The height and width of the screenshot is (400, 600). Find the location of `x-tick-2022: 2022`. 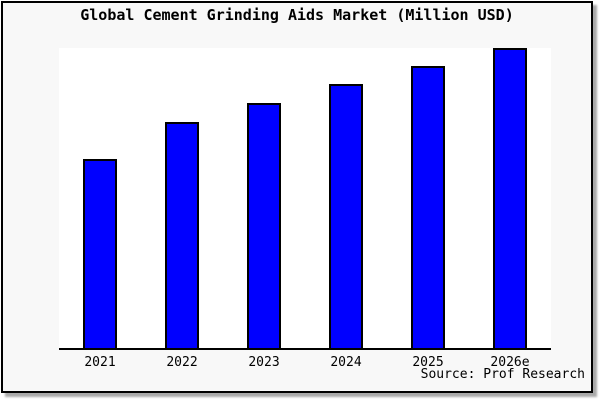

x-tick-2022: 2022 is located at coordinates (182, 362).